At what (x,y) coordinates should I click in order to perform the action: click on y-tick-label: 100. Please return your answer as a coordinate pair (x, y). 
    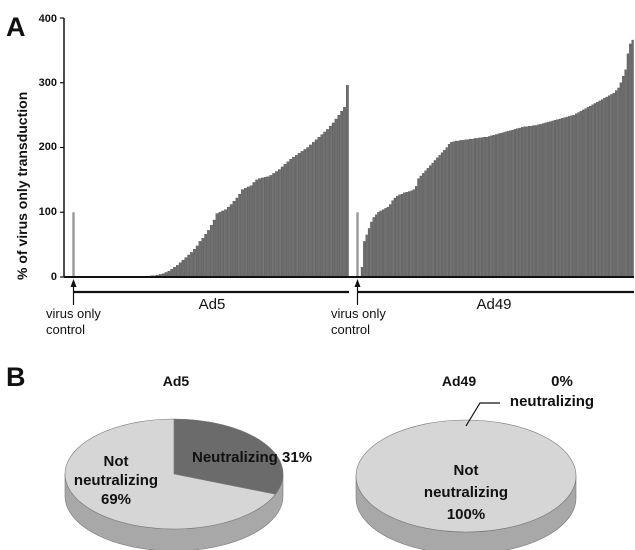
    Looking at the image, I should click on (48, 212).